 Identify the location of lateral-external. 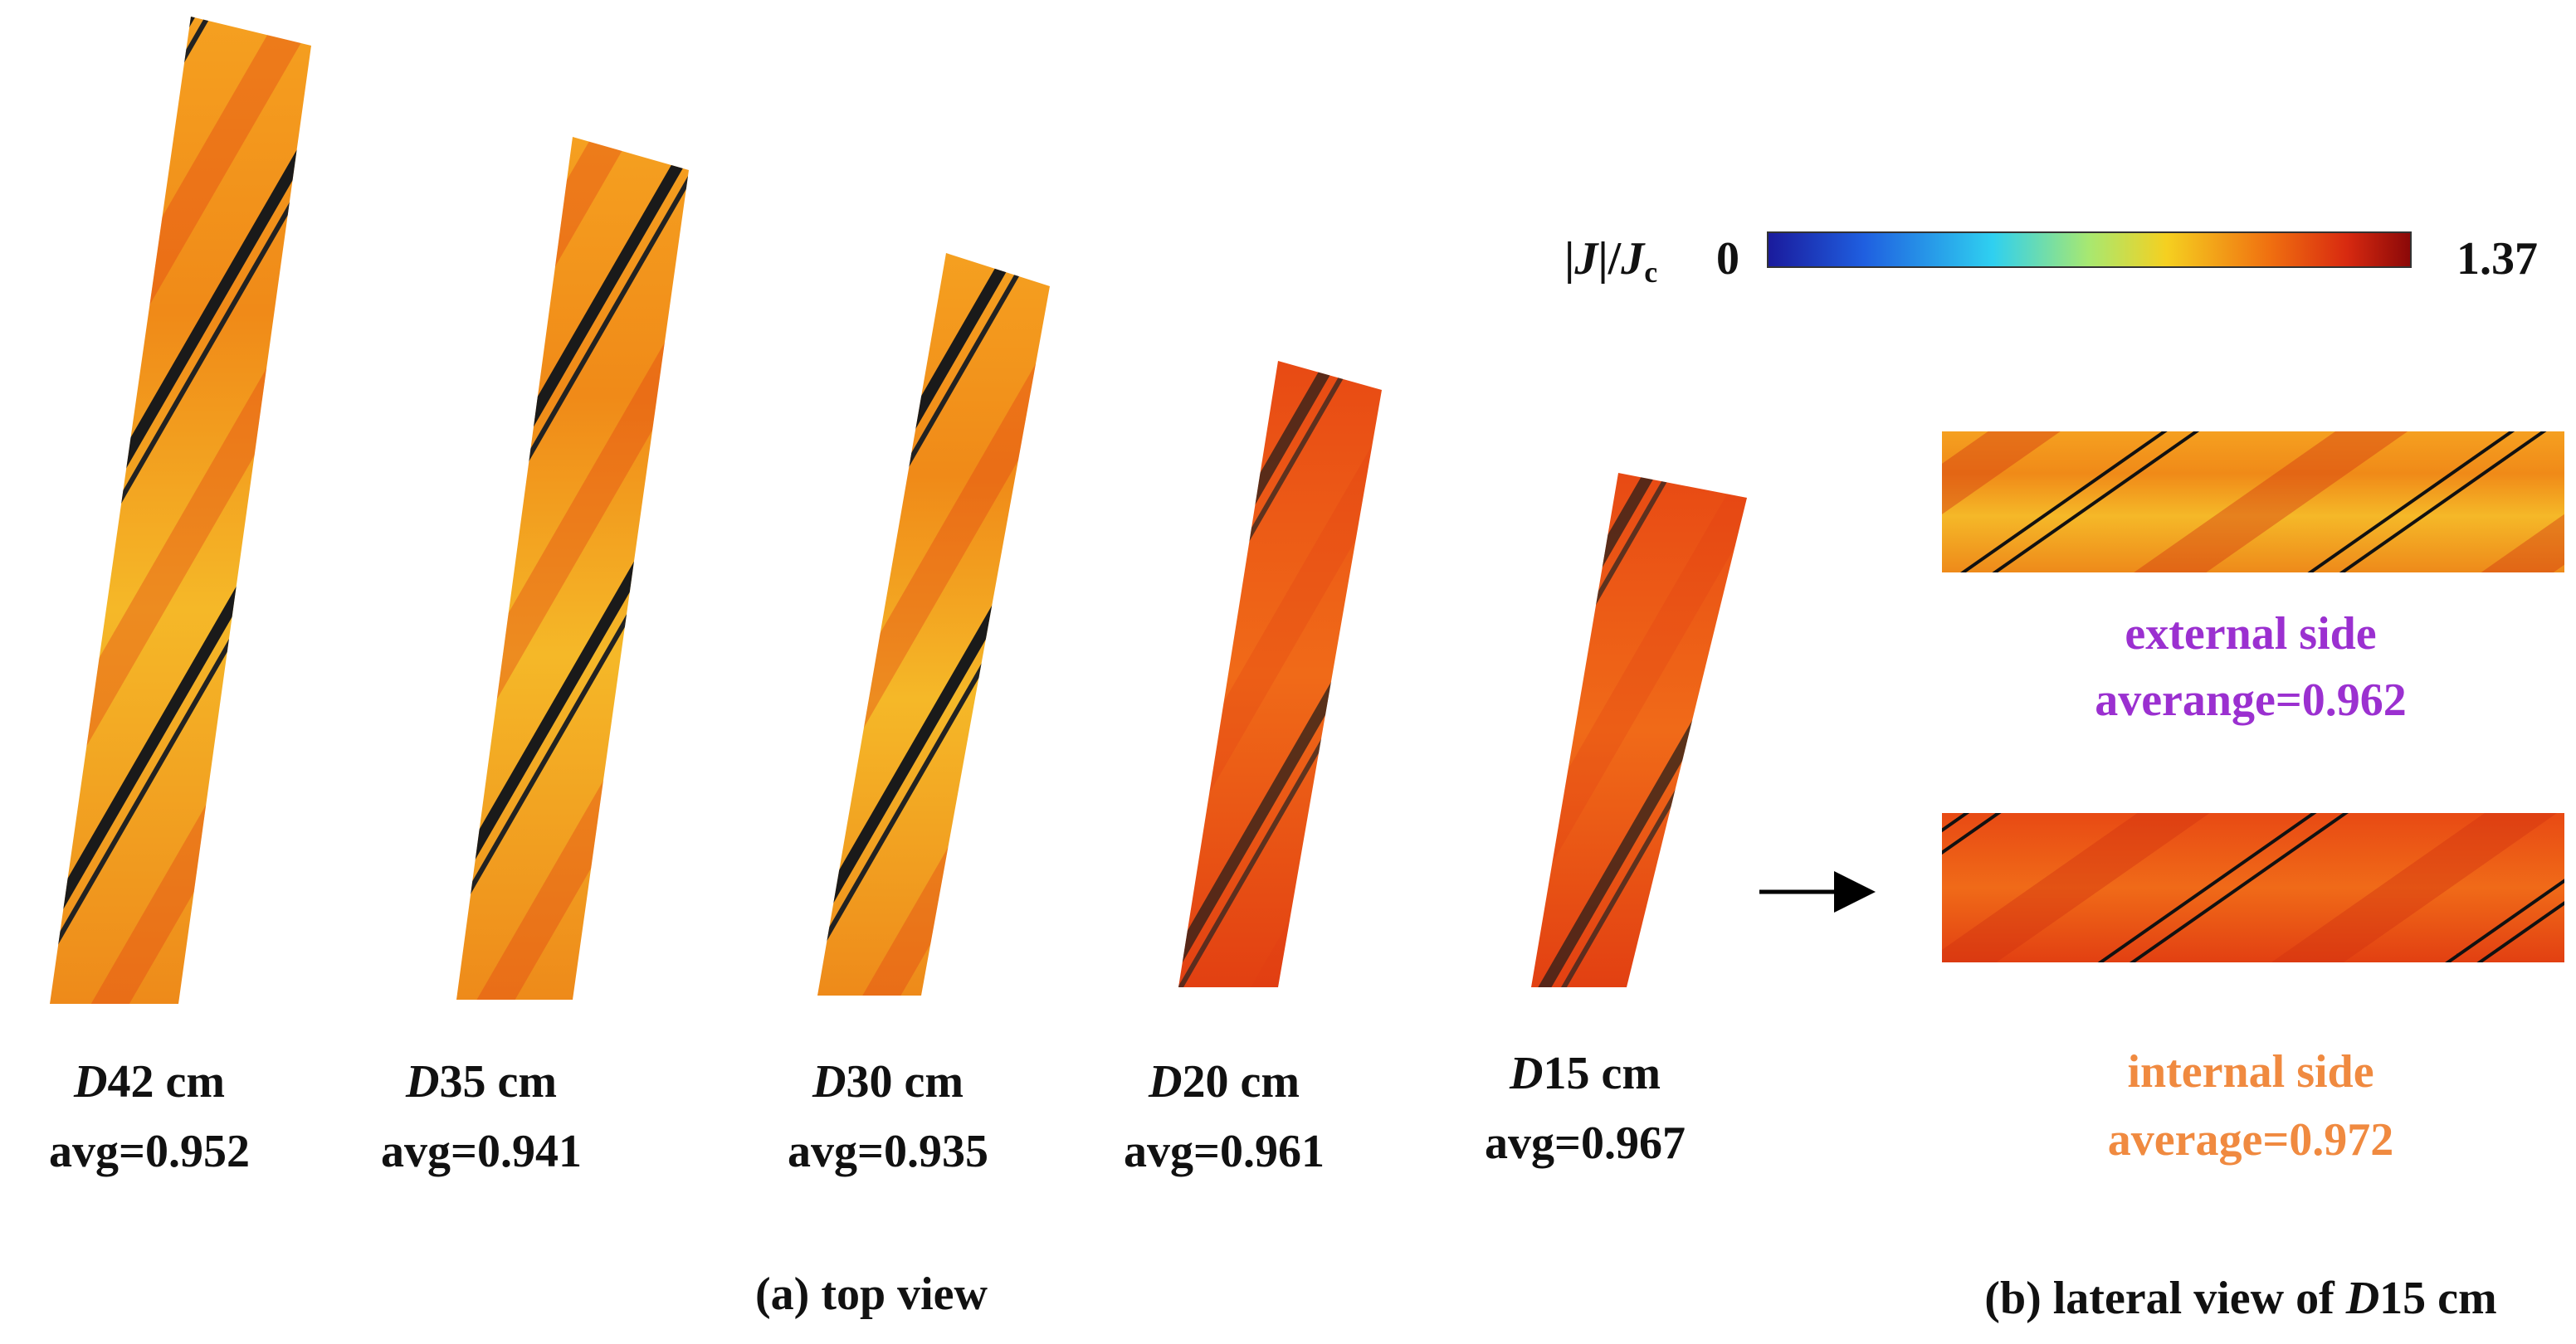
(2253, 501).